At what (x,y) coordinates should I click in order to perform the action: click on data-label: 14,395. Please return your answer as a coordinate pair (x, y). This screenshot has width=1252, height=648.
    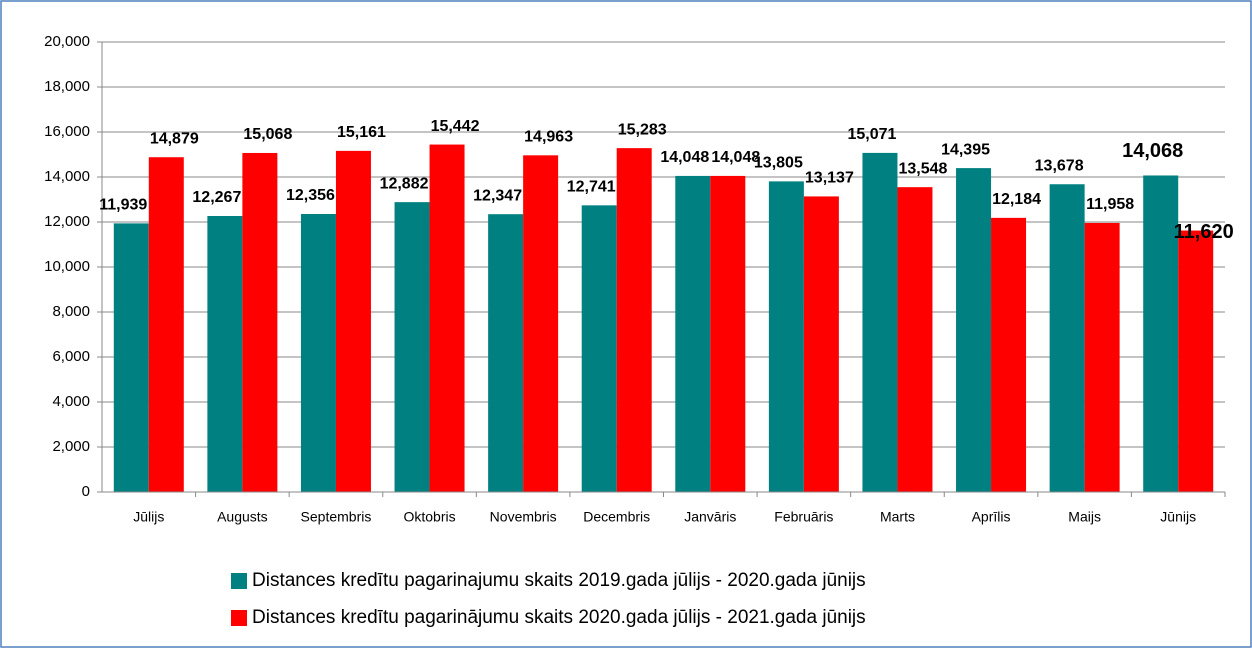
    Looking at the image, I should click on (965, 149).